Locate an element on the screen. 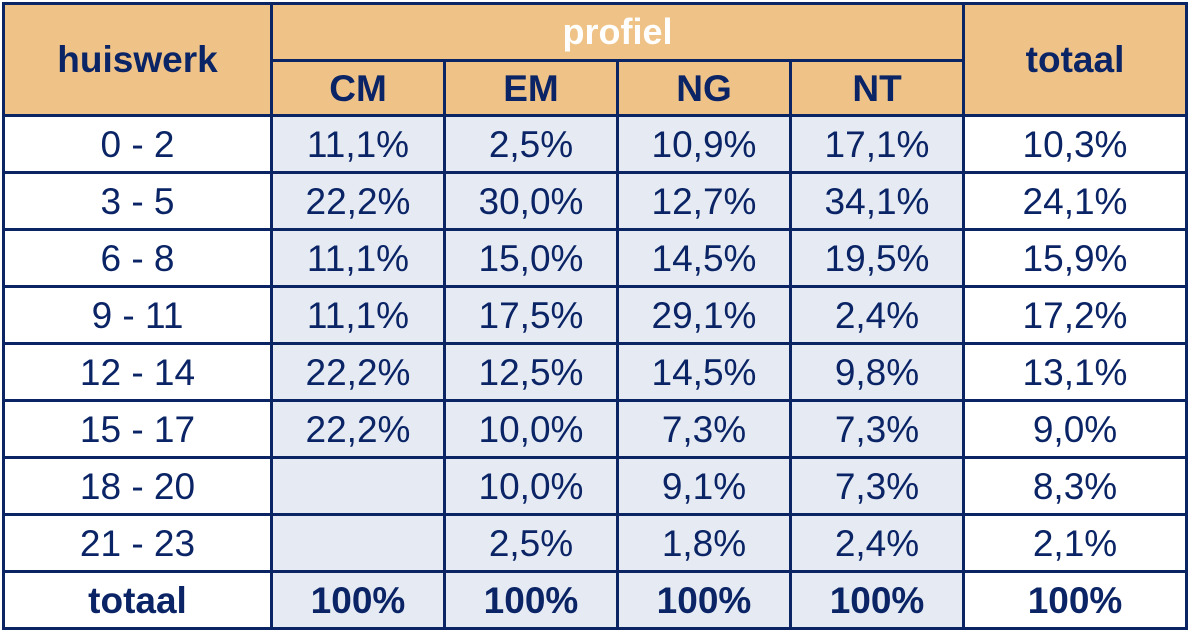 This screenshot has height=630, width=1189. row-label: 3 - 5 is located at coordinates (137, 201).